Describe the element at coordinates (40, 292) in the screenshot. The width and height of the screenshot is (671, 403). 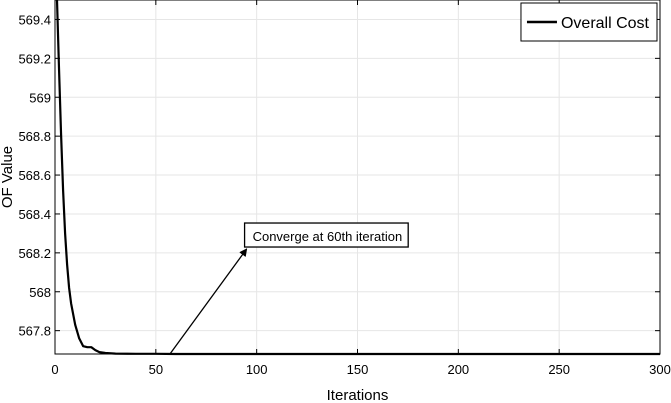
I see `y-tick-label: 568` at that location.